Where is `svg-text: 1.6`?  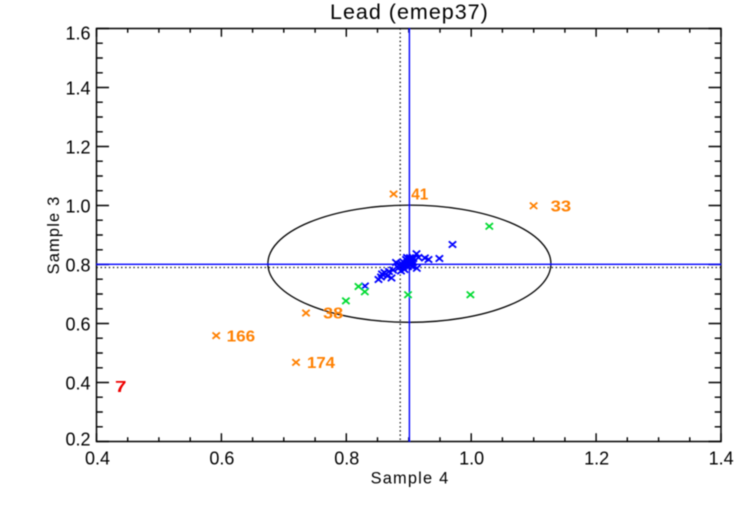
svg-text: 1.6 is located at coordinates (77, 34).